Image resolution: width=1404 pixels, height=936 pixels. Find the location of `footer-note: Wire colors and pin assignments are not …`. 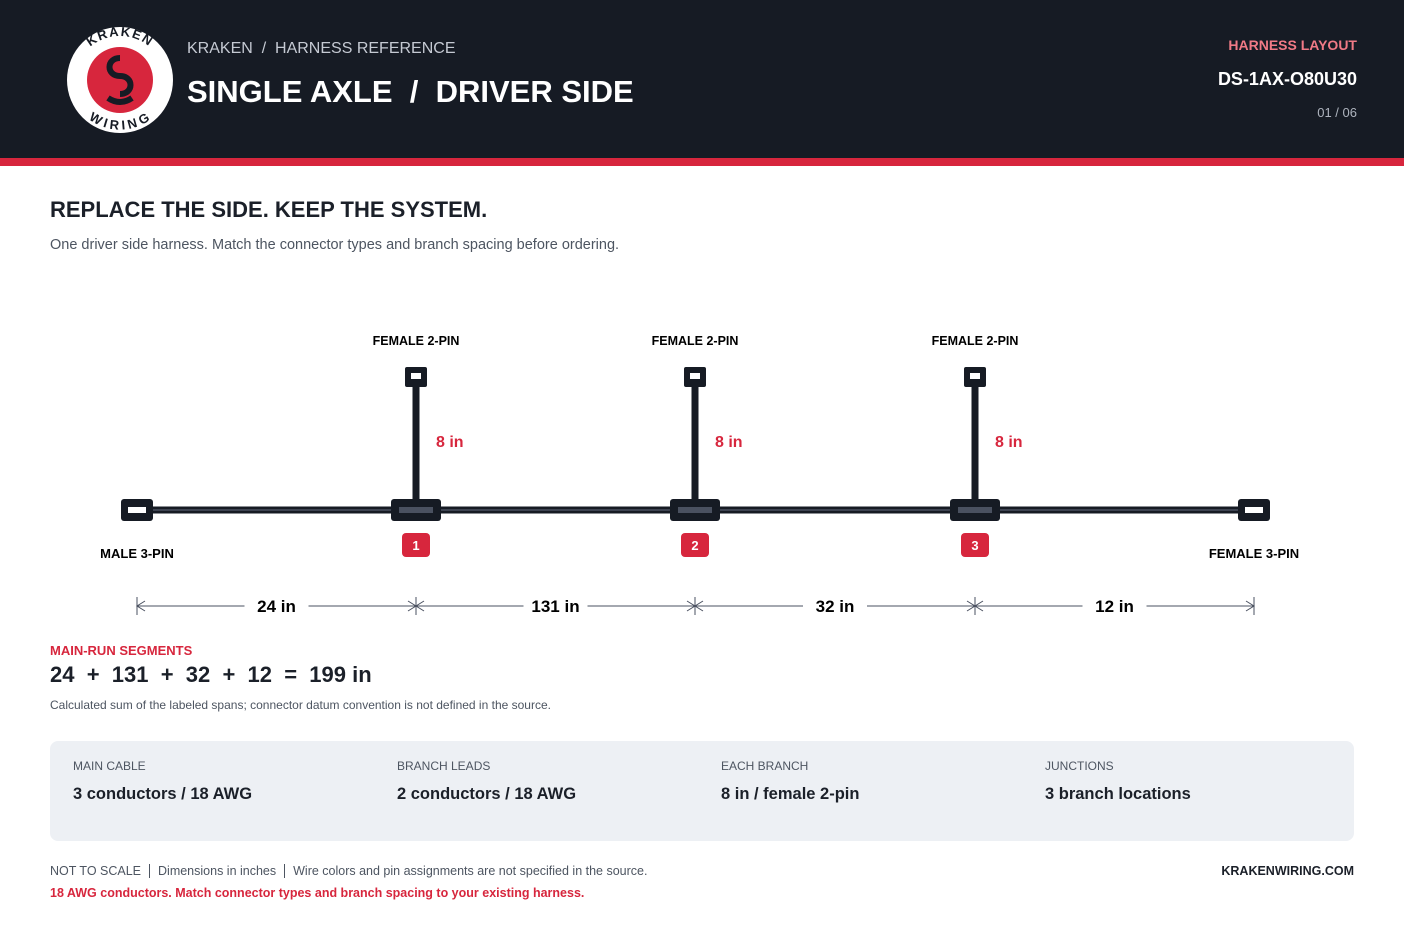

footer-note: Wire colors and pin assignments are not … is located at coordinates (469, 871).